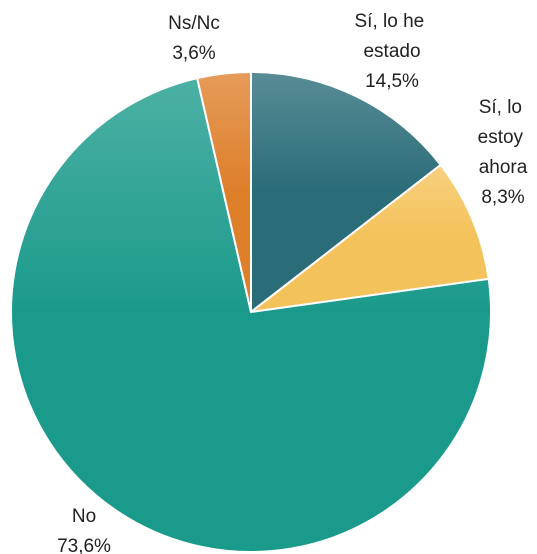 This screenshot has height=554, width=537. I want to click on slice-label: Sí, lo estoy ahora, so click(503, 137).